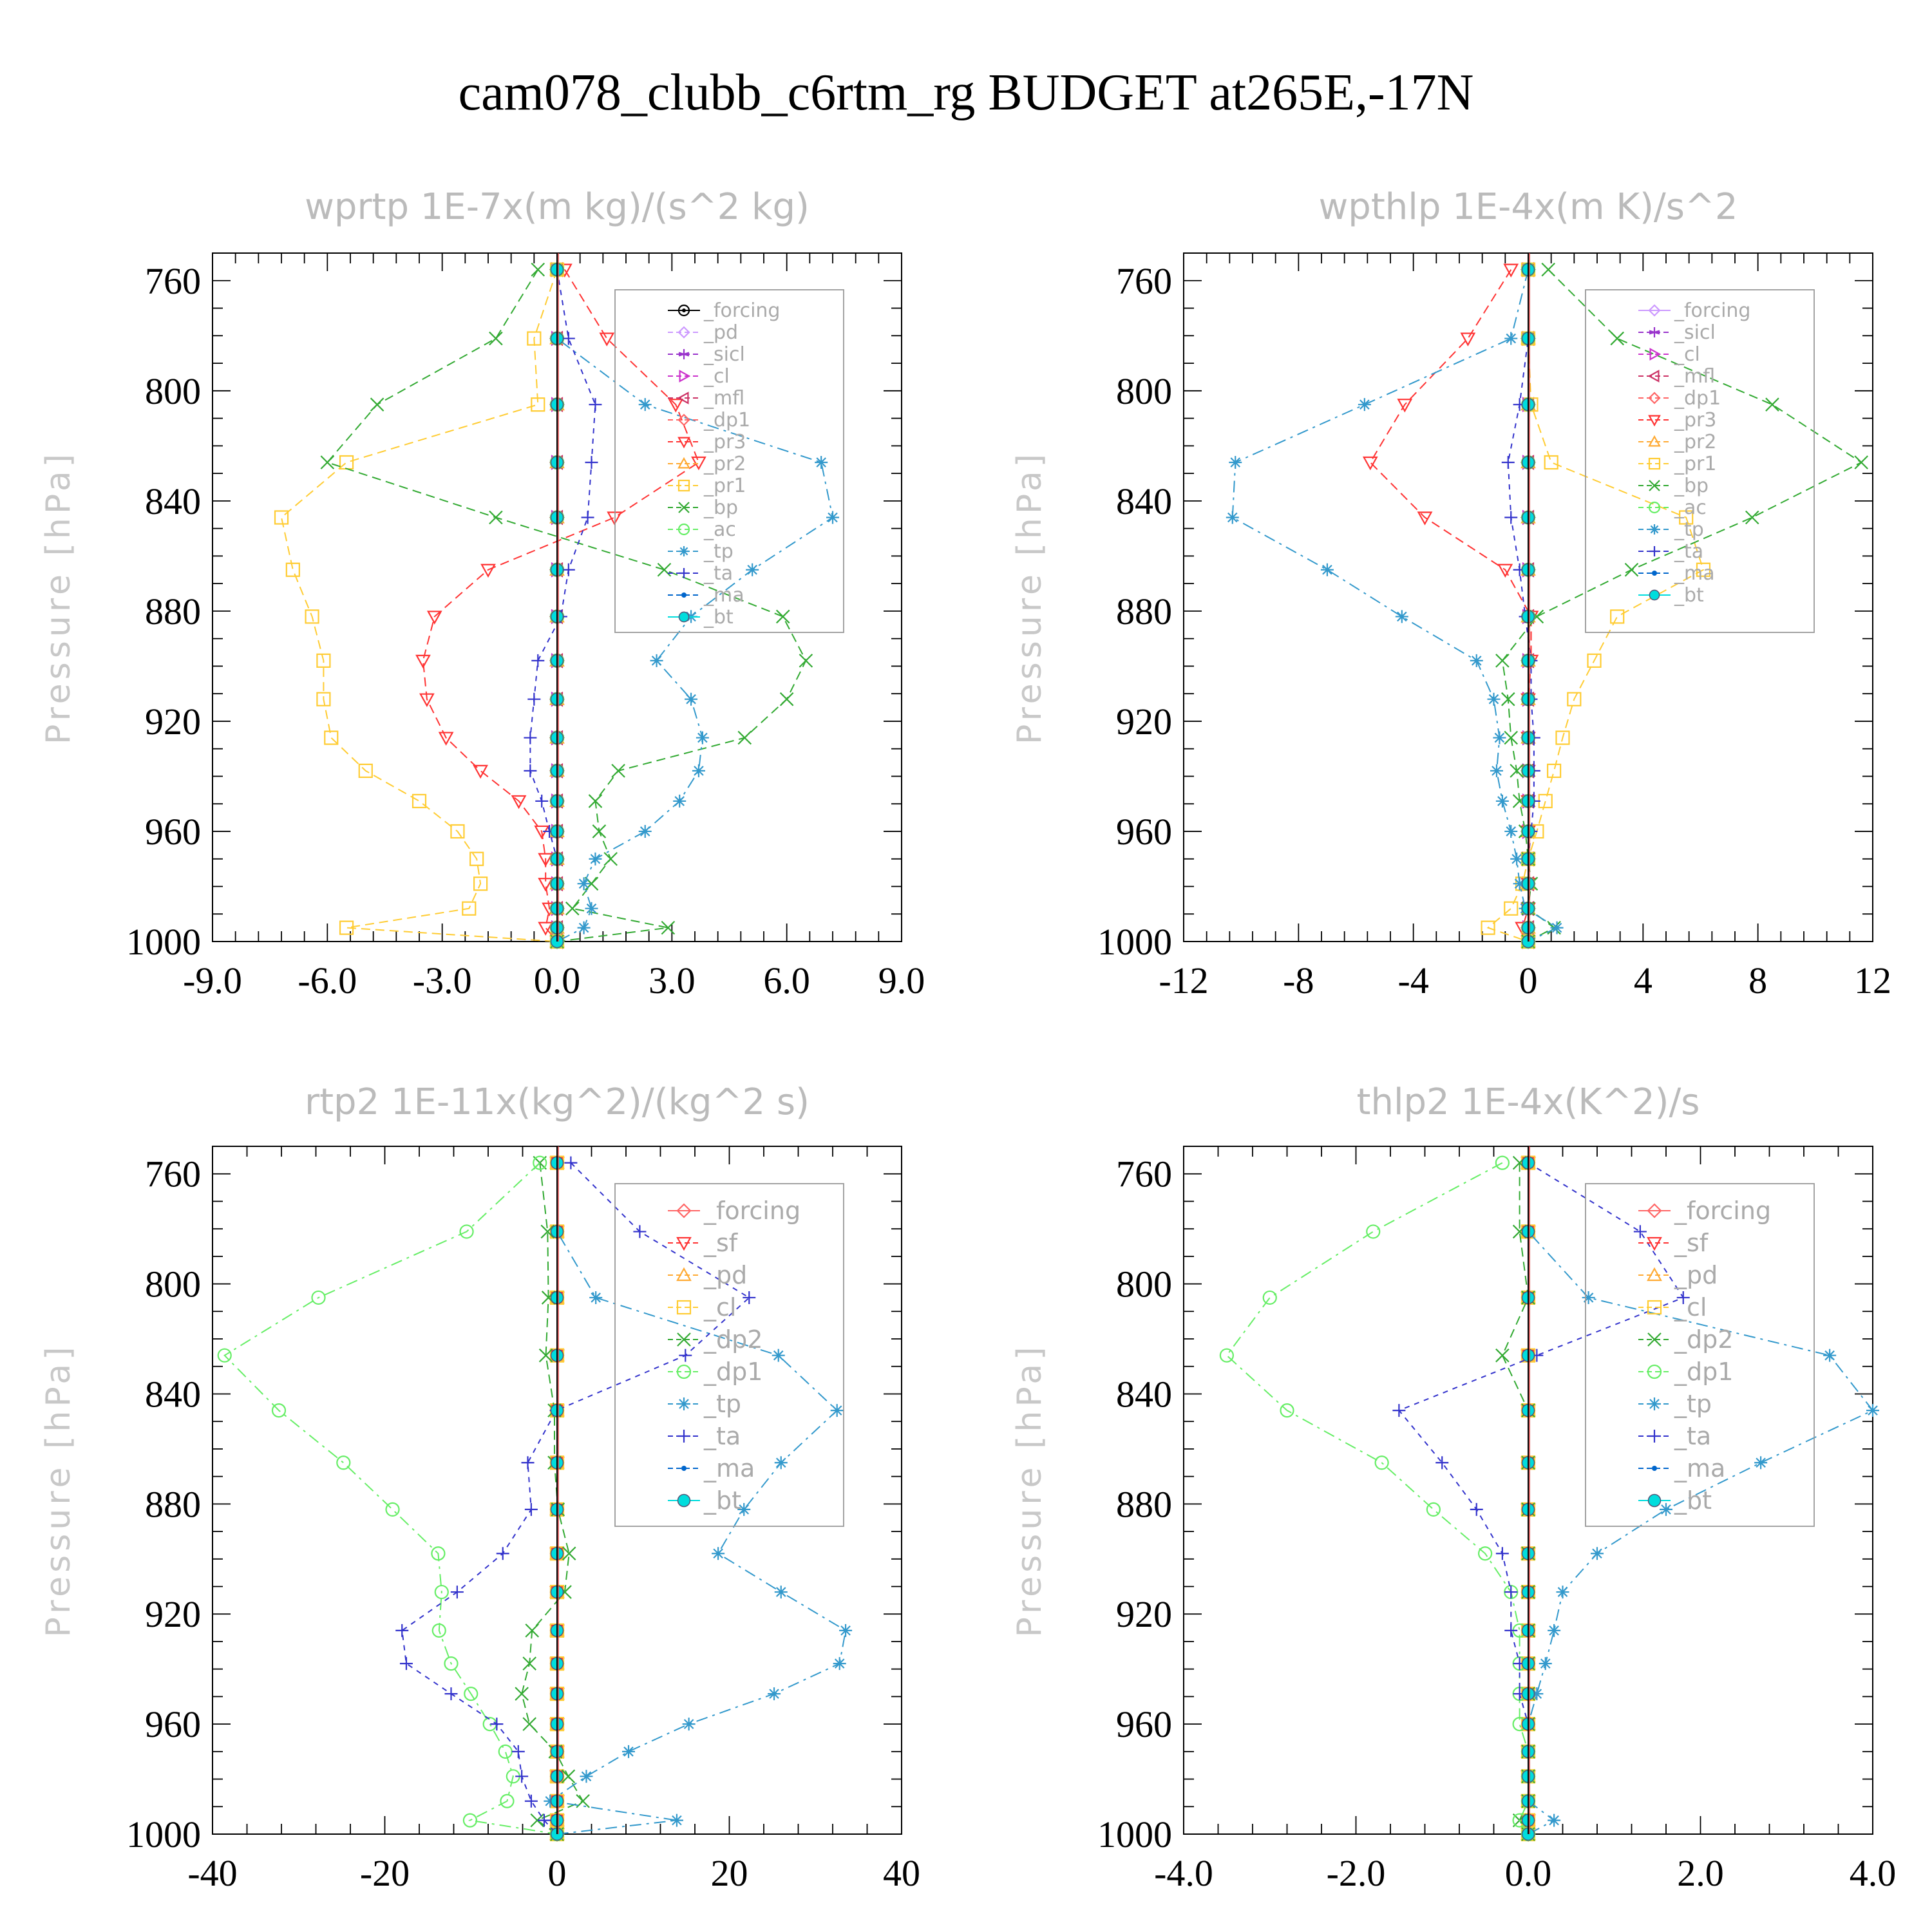 The height and width of the screenshot is (1932, 1932). I want to click on x-tick-label: -4, so click(1413, 980).